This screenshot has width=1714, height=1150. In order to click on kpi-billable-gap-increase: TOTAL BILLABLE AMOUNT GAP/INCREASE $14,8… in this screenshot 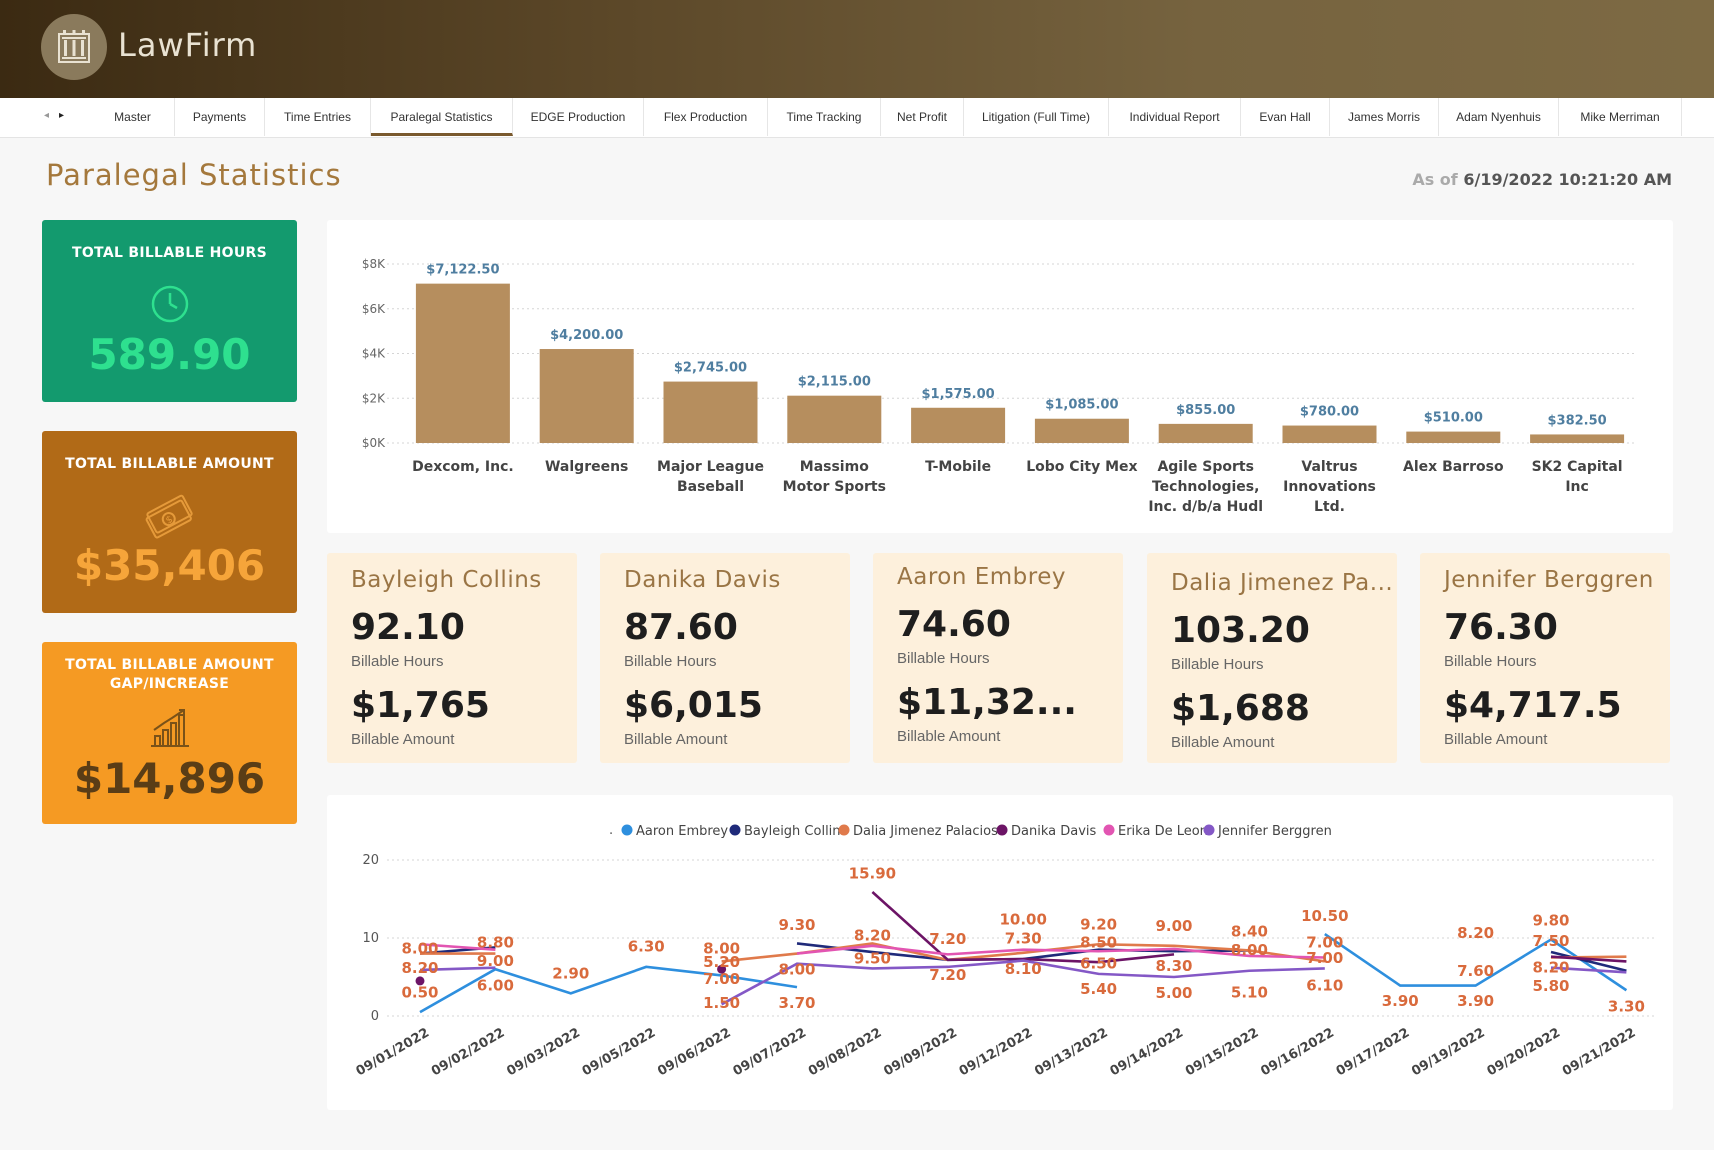, I will do `click(169, 733)`.